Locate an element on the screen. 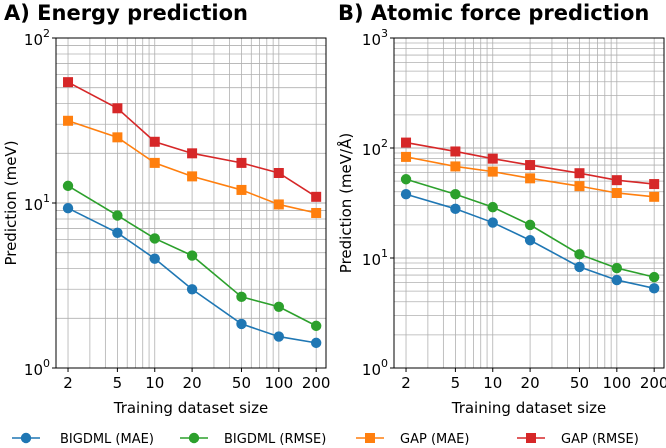  legend-label: GAP (MAE) is located at coordinates (434, 439).